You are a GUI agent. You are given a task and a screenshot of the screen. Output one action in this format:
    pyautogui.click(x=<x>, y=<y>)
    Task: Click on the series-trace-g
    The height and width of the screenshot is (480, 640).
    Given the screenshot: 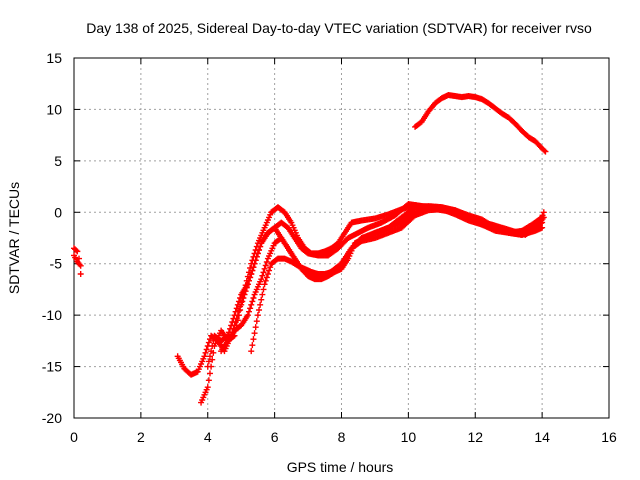 What is the action you would take?
    pyautogui.click(x=397, y=280)
    